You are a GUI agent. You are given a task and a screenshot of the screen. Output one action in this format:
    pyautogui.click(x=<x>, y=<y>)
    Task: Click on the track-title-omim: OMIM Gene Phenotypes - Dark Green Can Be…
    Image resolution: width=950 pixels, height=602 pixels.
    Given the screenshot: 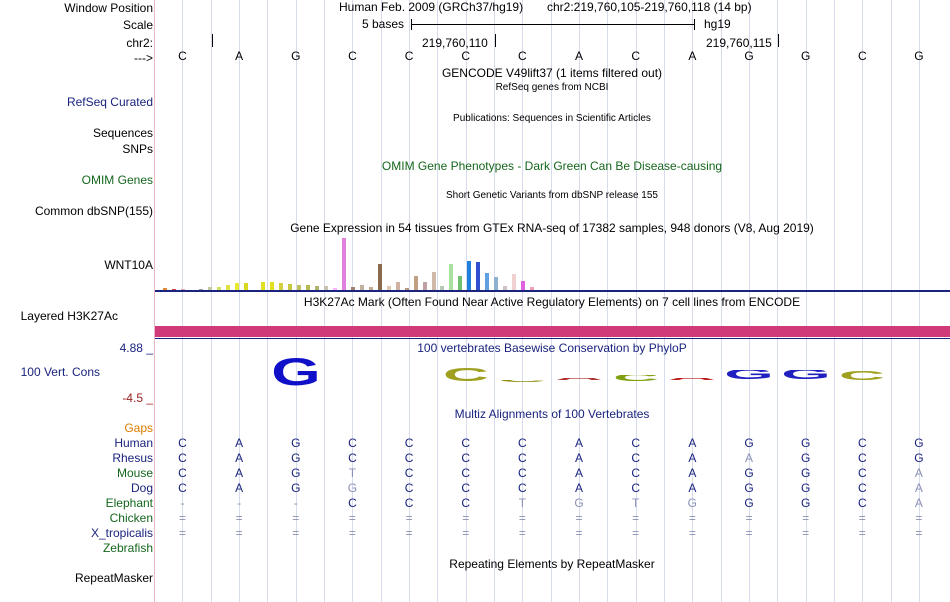 What is the action you would take?
    pyautogui.click(x=552, y=166)
    